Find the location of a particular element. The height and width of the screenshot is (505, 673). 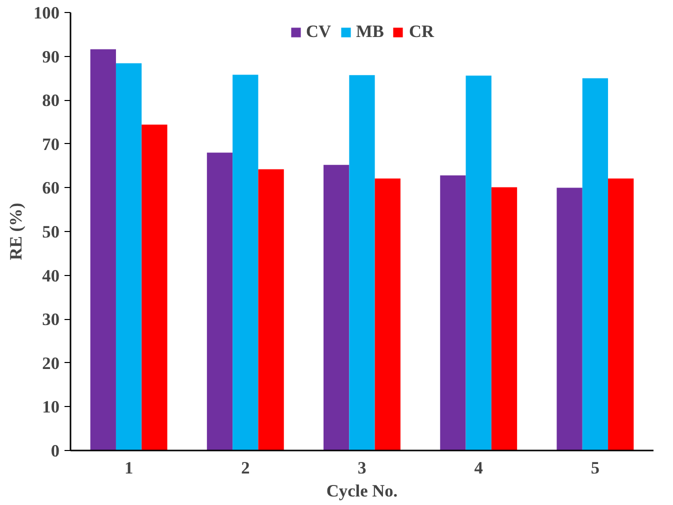

y-axis-title: RE (%) is located at coordinates (16, 231).